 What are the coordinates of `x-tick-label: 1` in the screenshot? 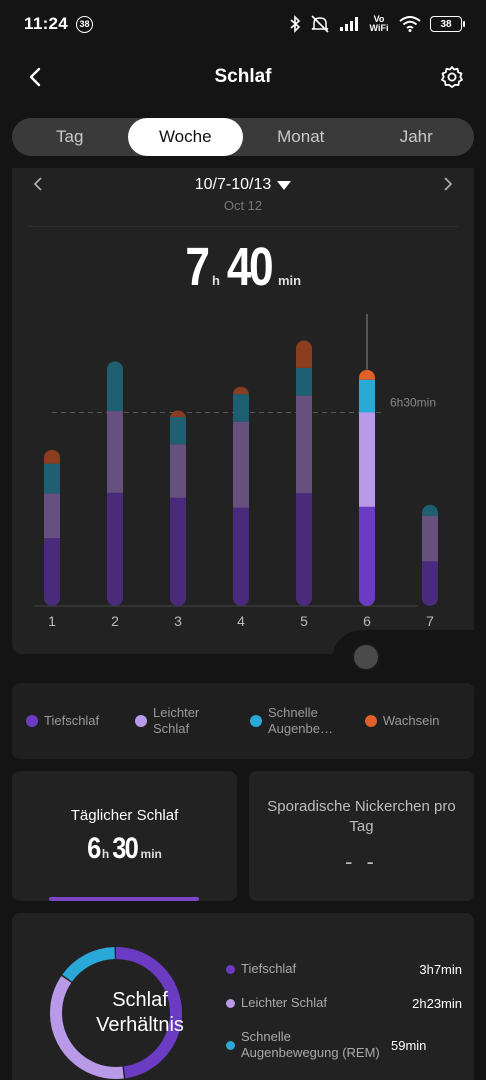 It's located at (52, 621).